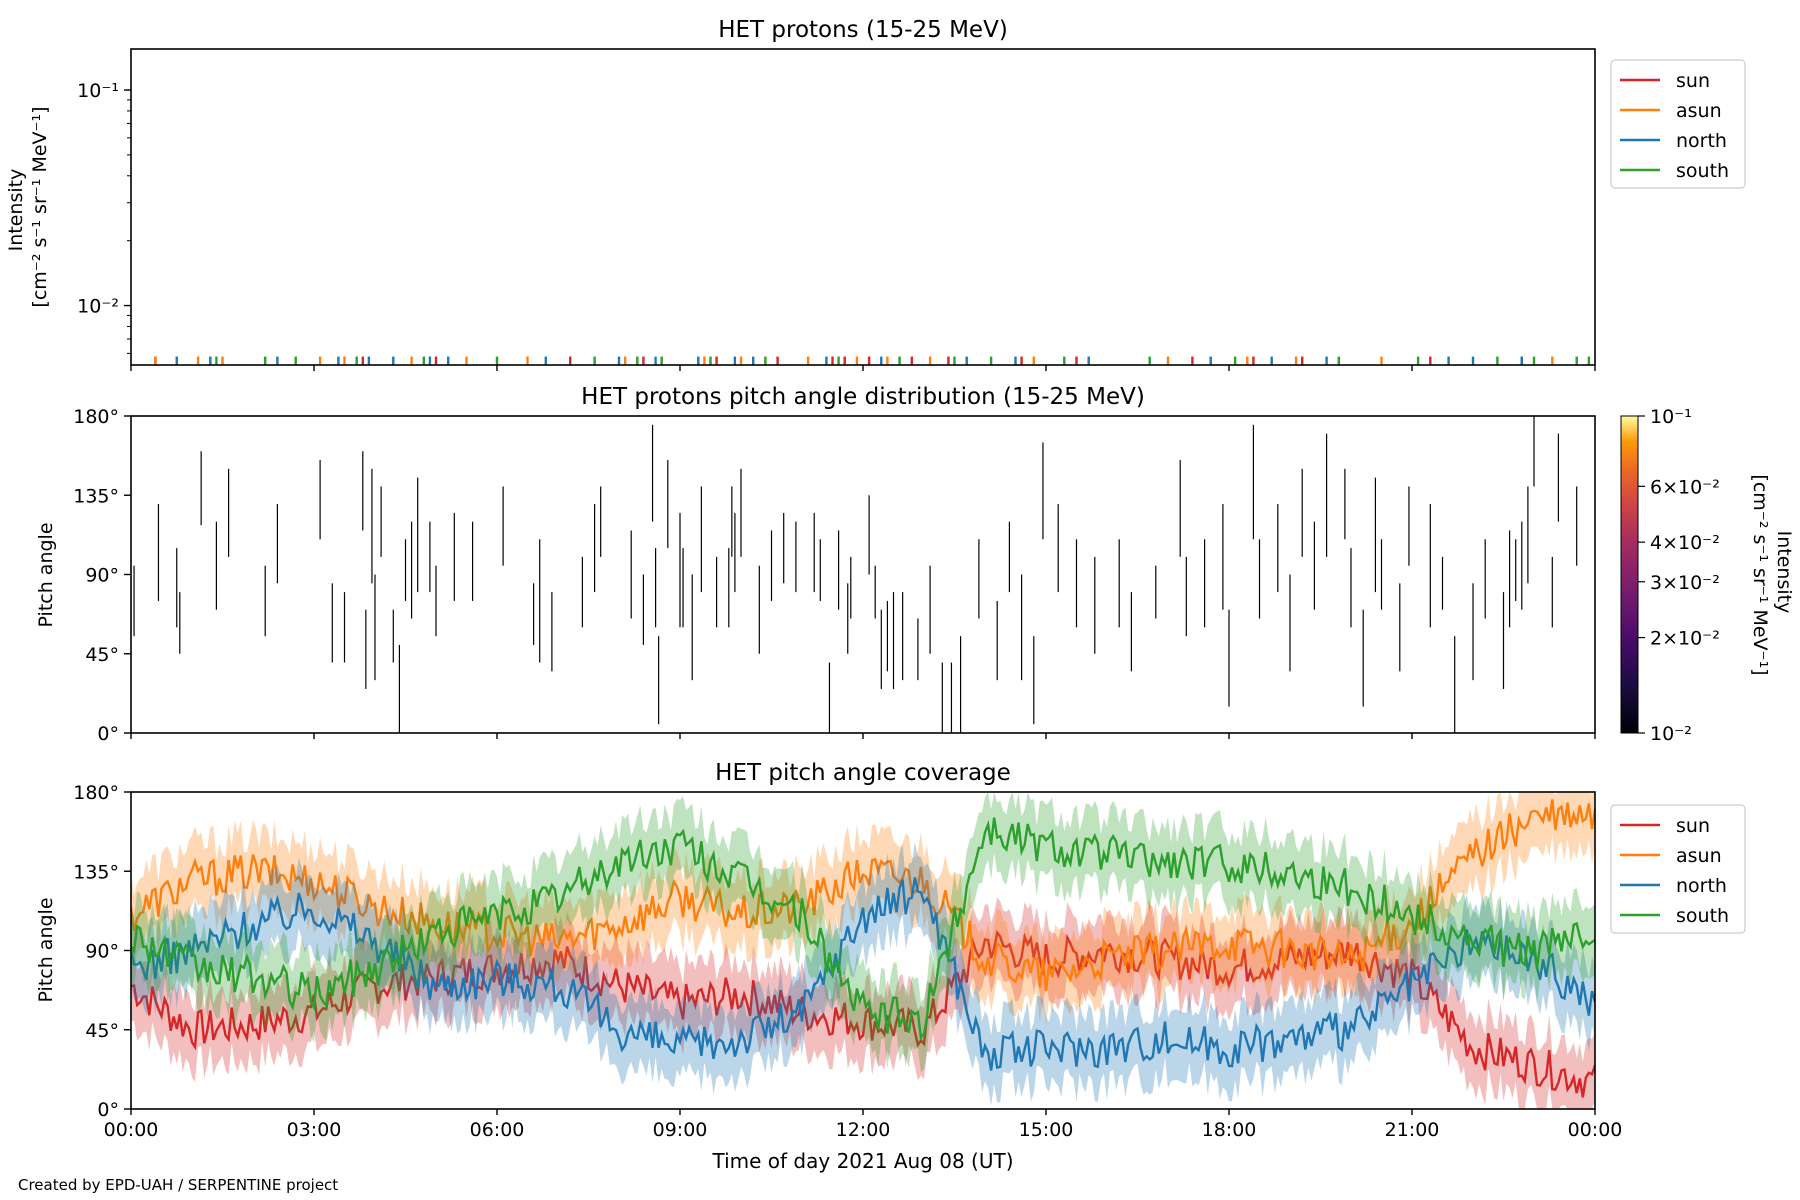 Image resolution: width=1800 pixels, height=1200 pixels. I want to click on colorbar-tick-label: 3×10⁻², so click(1685, 583).